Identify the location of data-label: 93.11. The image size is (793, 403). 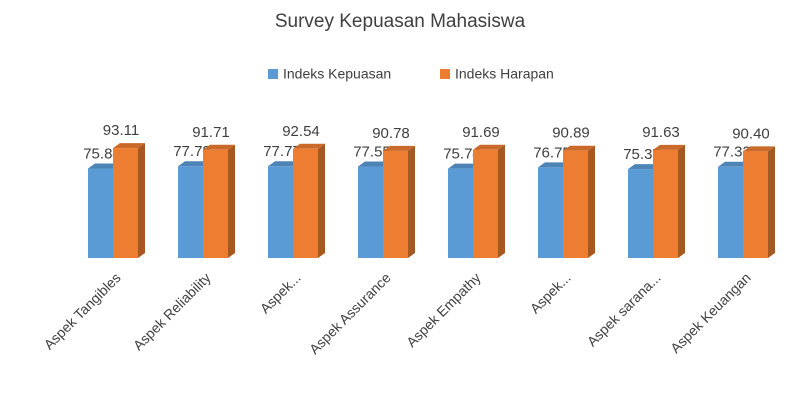
(121, 130).